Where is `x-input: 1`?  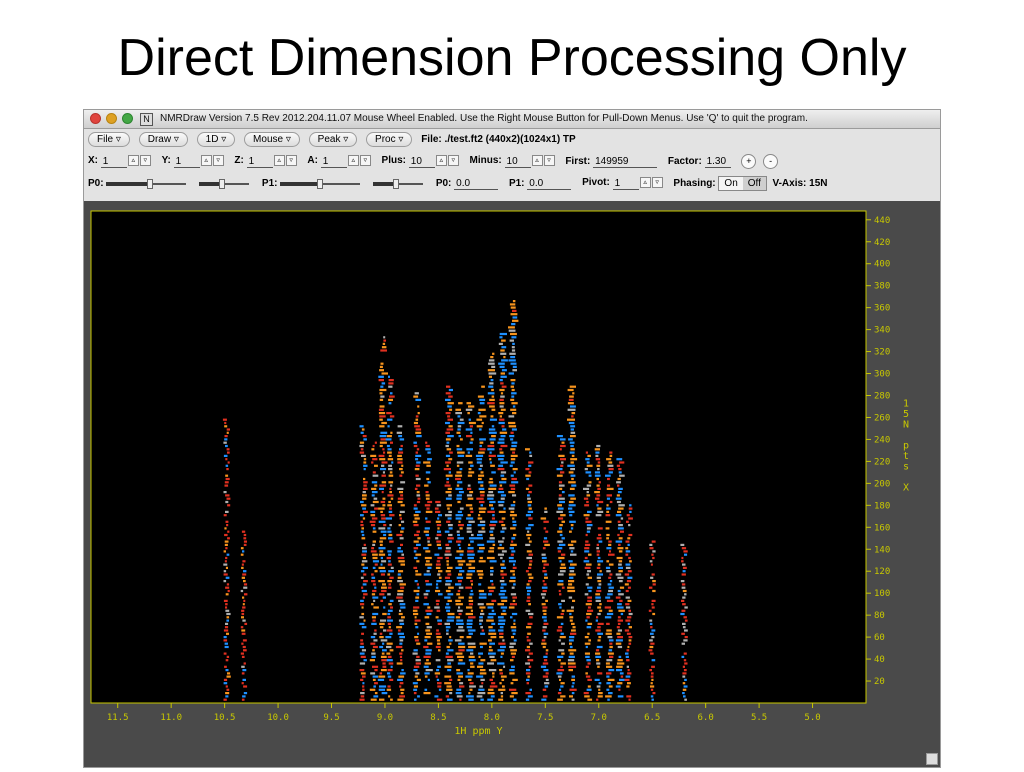 x-input: 1 is located at coordinates (113, 162).